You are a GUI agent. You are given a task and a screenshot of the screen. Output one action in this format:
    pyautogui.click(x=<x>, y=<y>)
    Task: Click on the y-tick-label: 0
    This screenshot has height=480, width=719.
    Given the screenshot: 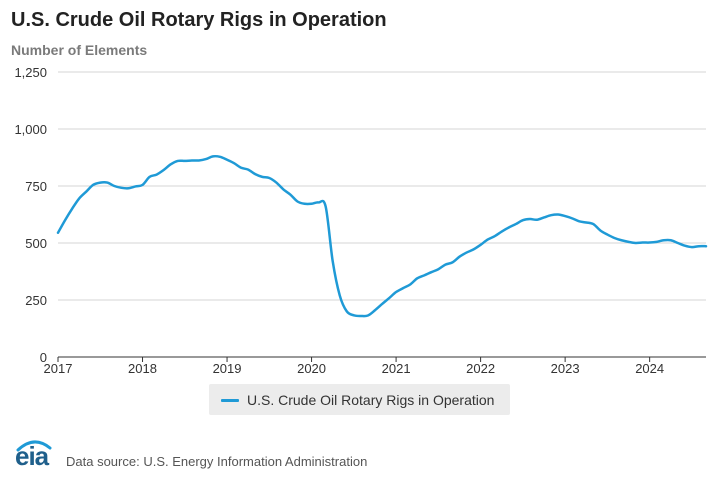 What is the action you would take?
    pyautogui.click(x=43, y=357)
    